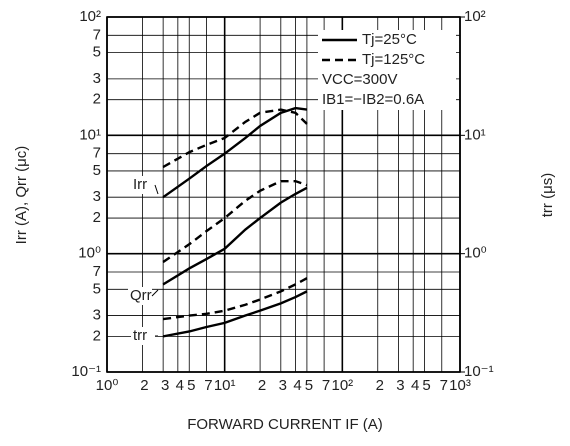  What do you see at coordinates (547, 195) in the screenshot?
I see `y2-axis-label: trr (μs)` at bounding box center [547, 195].